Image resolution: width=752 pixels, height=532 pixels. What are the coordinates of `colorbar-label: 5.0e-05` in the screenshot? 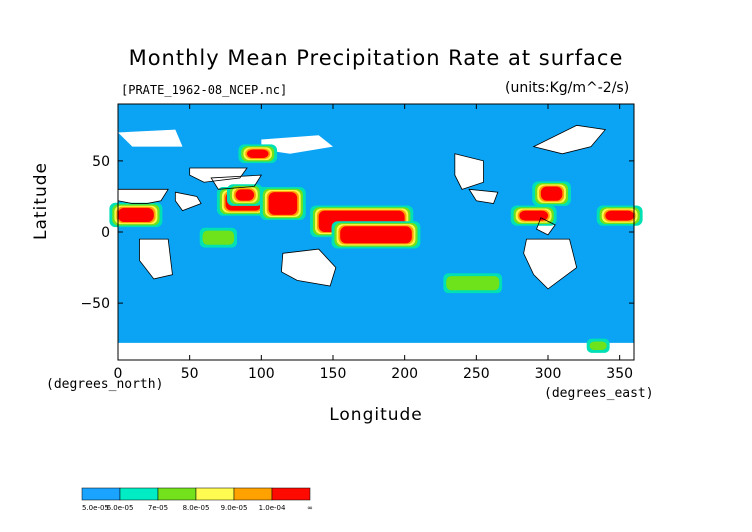 It's located at (95, 508).